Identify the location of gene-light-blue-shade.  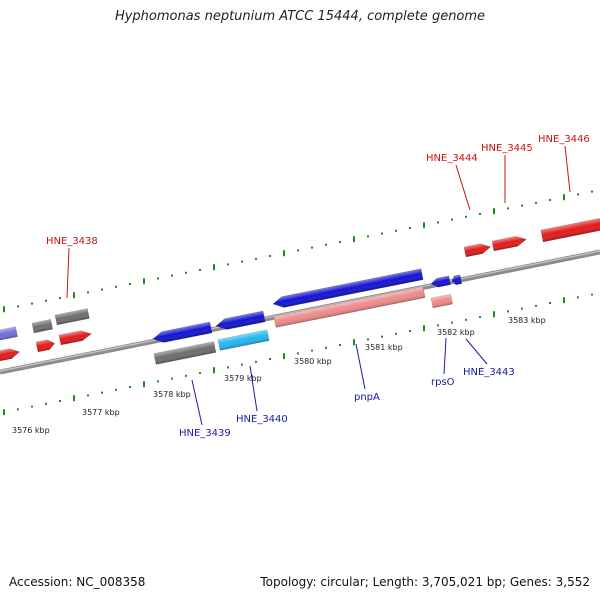
(243, 340).